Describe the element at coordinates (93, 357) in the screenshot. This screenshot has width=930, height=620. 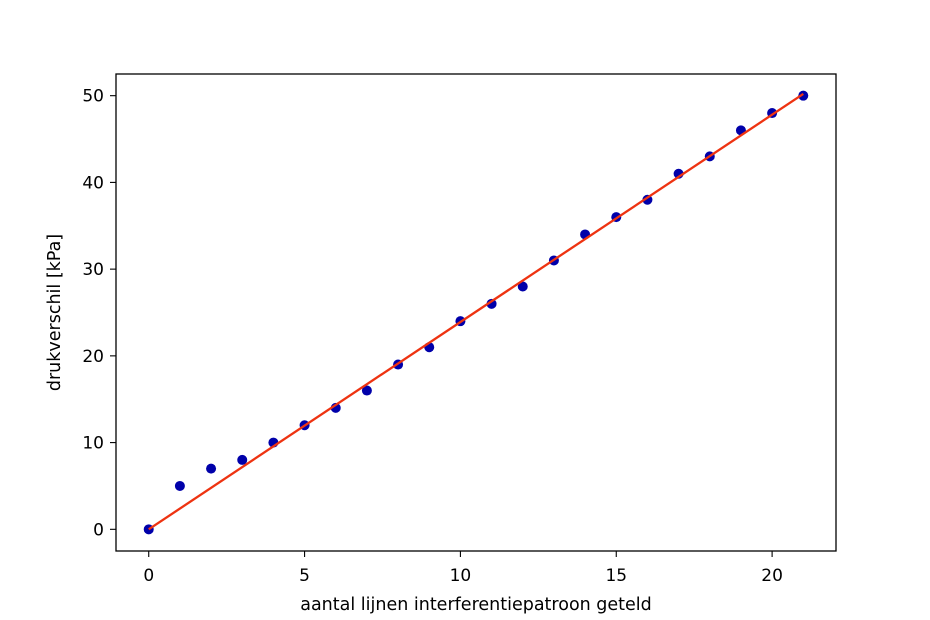
I see `y-tick-label: 20` at that location.